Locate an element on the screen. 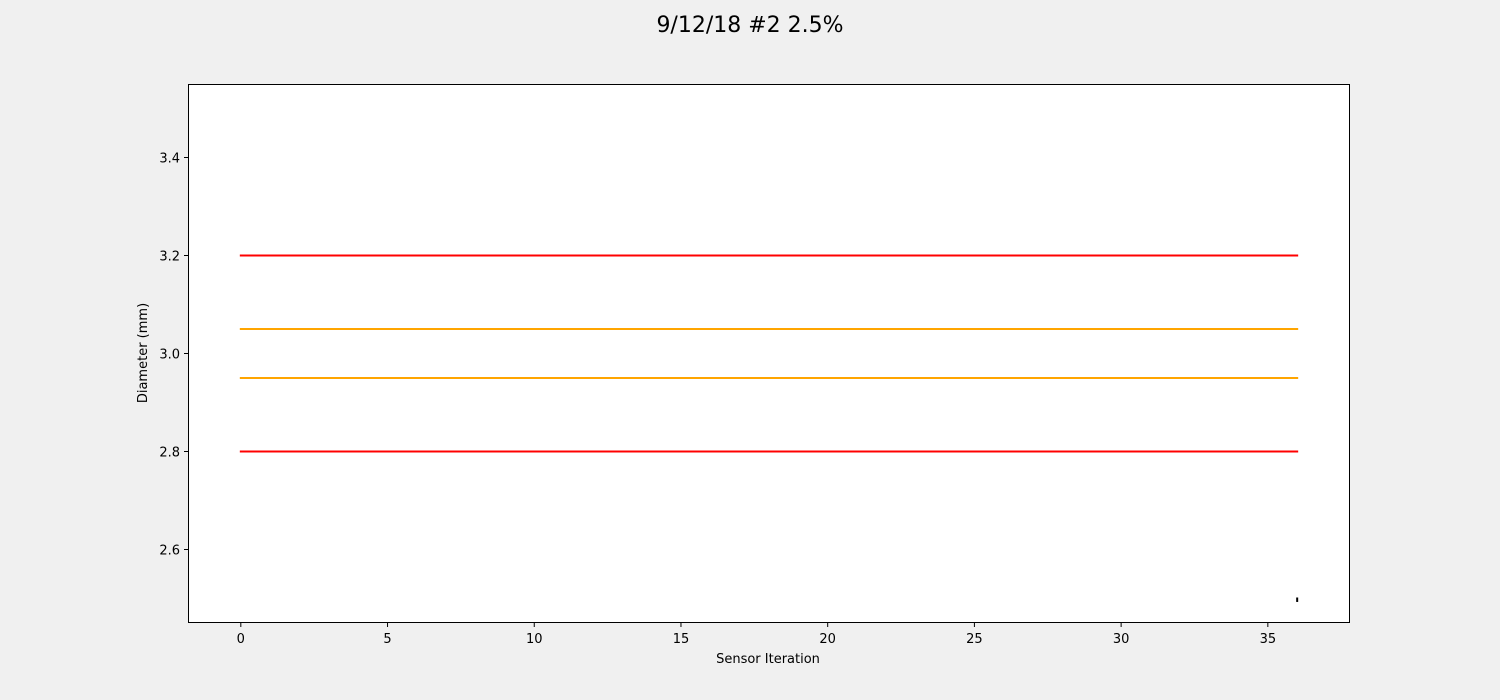  x-tick-label: 25 is located at coordinates (974, 639).